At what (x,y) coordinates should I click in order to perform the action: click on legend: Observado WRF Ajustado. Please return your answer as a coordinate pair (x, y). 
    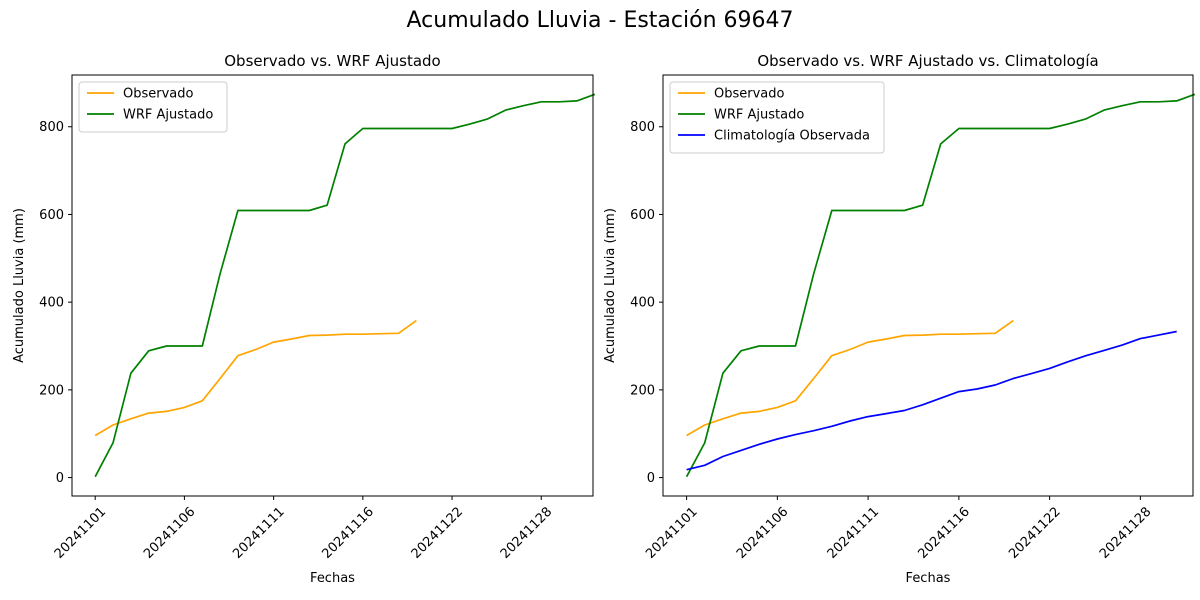
    Looking at the image, I should click on (153, 107).